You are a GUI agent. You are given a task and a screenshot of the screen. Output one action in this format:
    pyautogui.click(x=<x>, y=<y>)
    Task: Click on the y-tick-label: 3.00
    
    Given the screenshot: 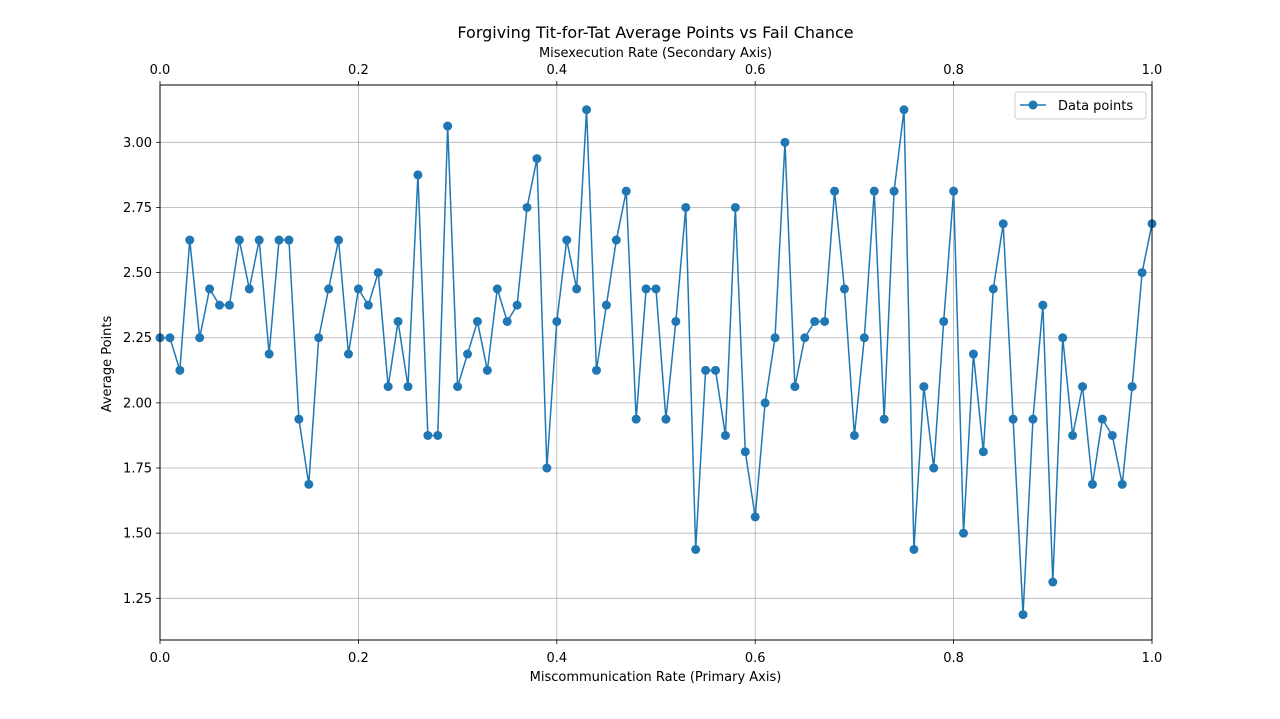 What is the action you would take?
    pyautogui.click(x=137, y=143)
    